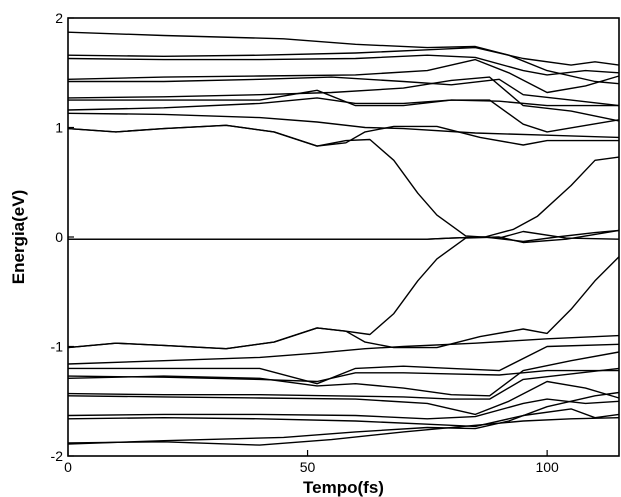  I want to click on y-axis-title: Energia(eV), so click(18, 237).